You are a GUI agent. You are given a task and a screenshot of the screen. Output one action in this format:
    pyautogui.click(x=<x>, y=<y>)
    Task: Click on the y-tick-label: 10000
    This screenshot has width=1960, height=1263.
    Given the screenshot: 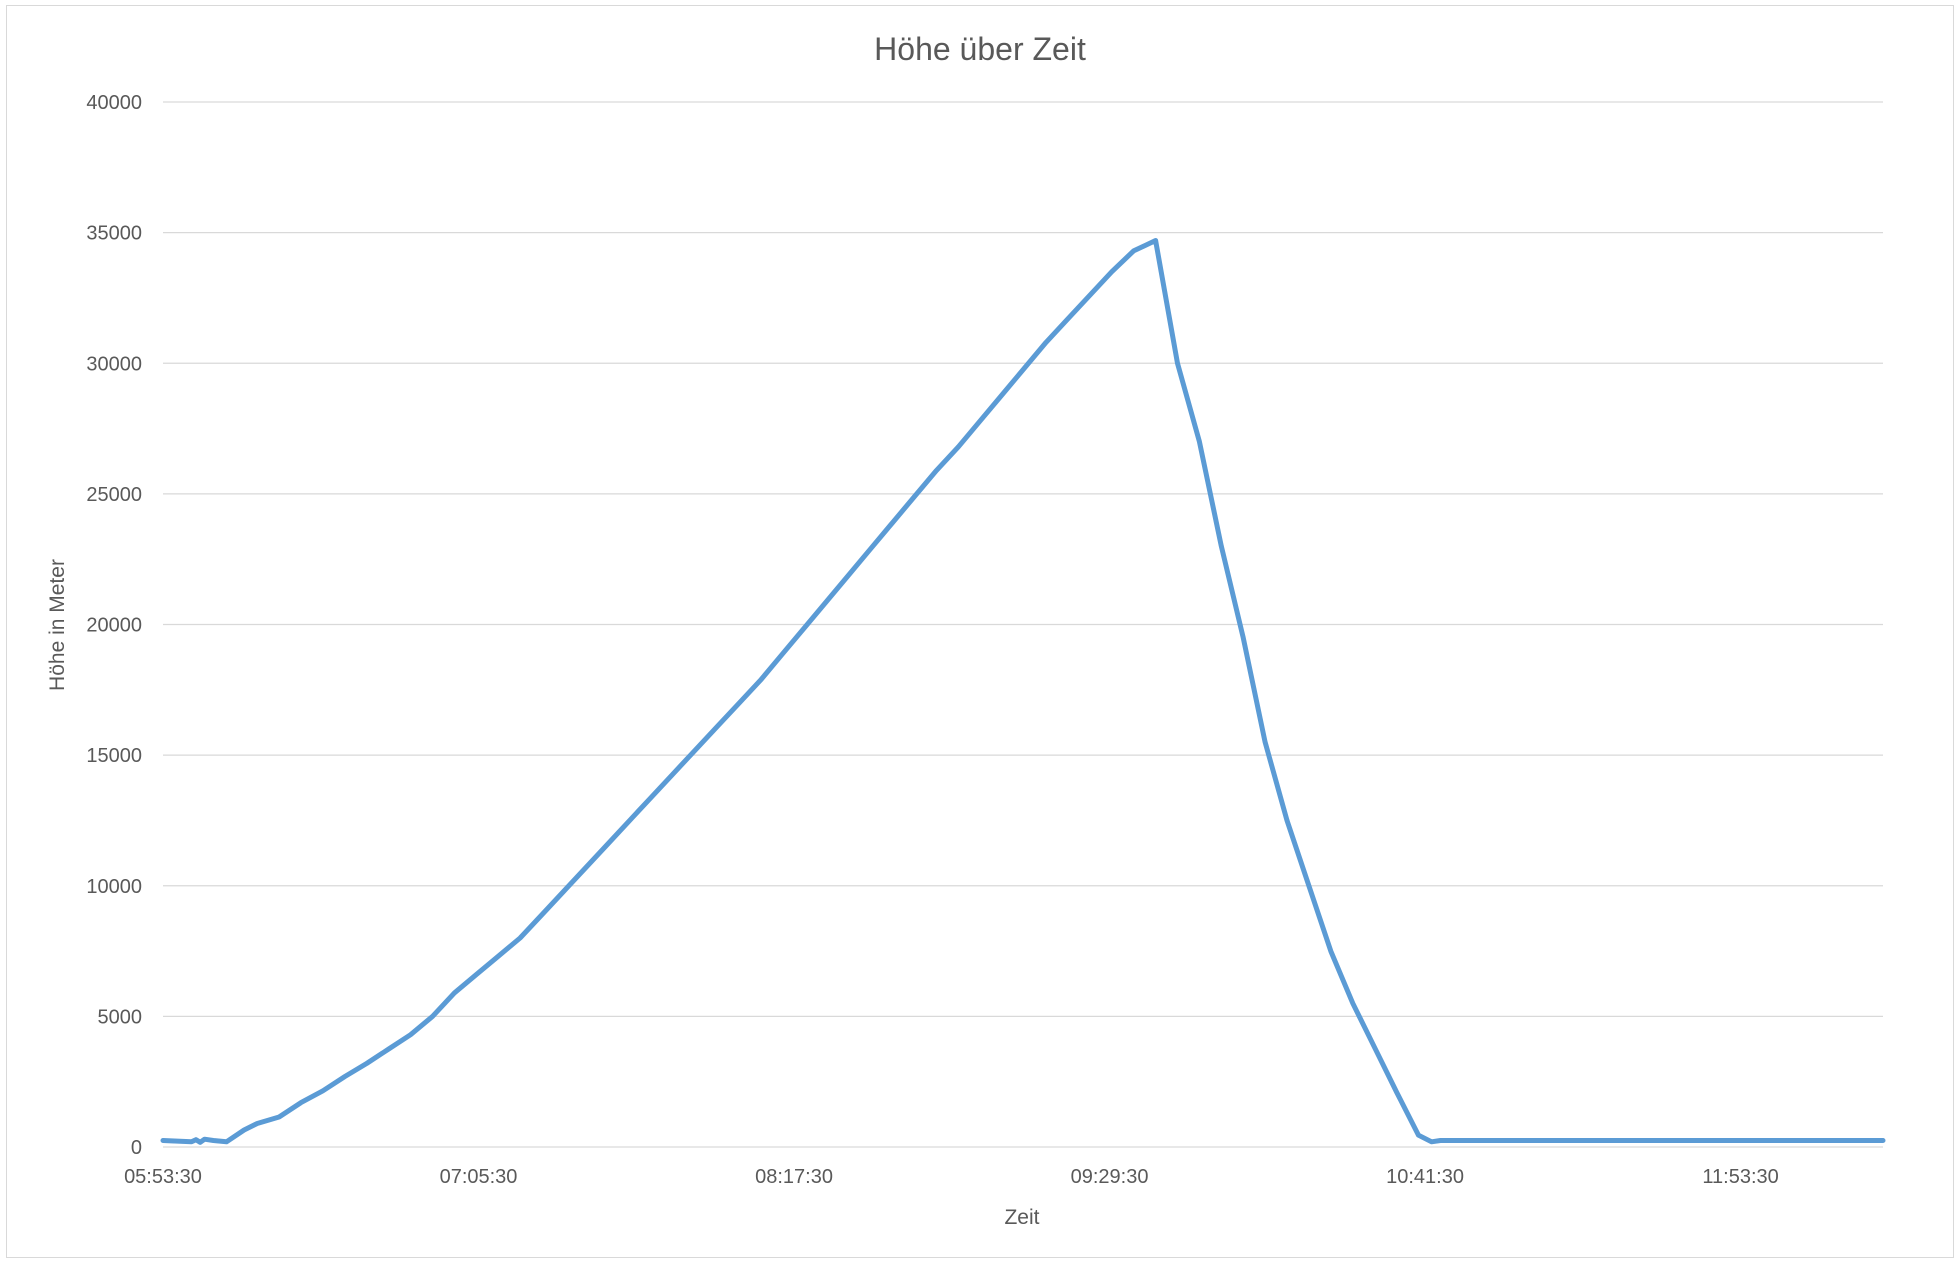 What is the action you would take?
    pyautogui.click(x=114, y=887)
    